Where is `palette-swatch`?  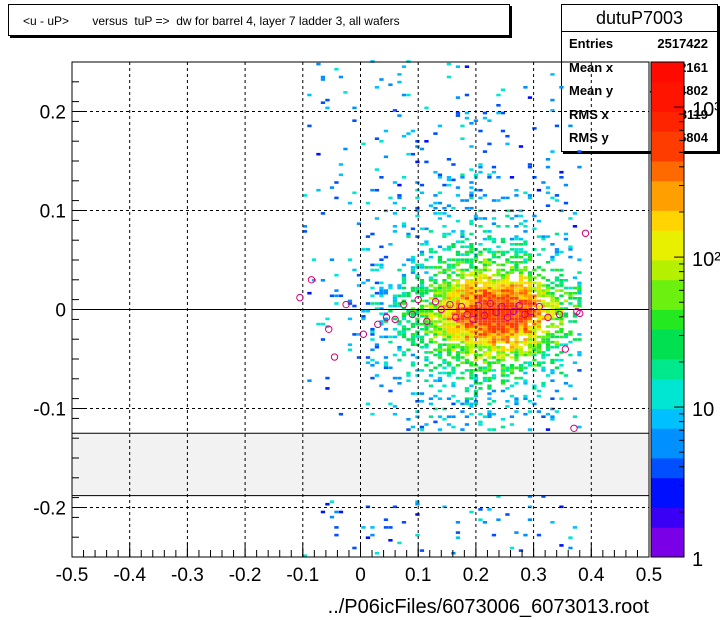
palette-swatch is located at coordinates (667, 96).